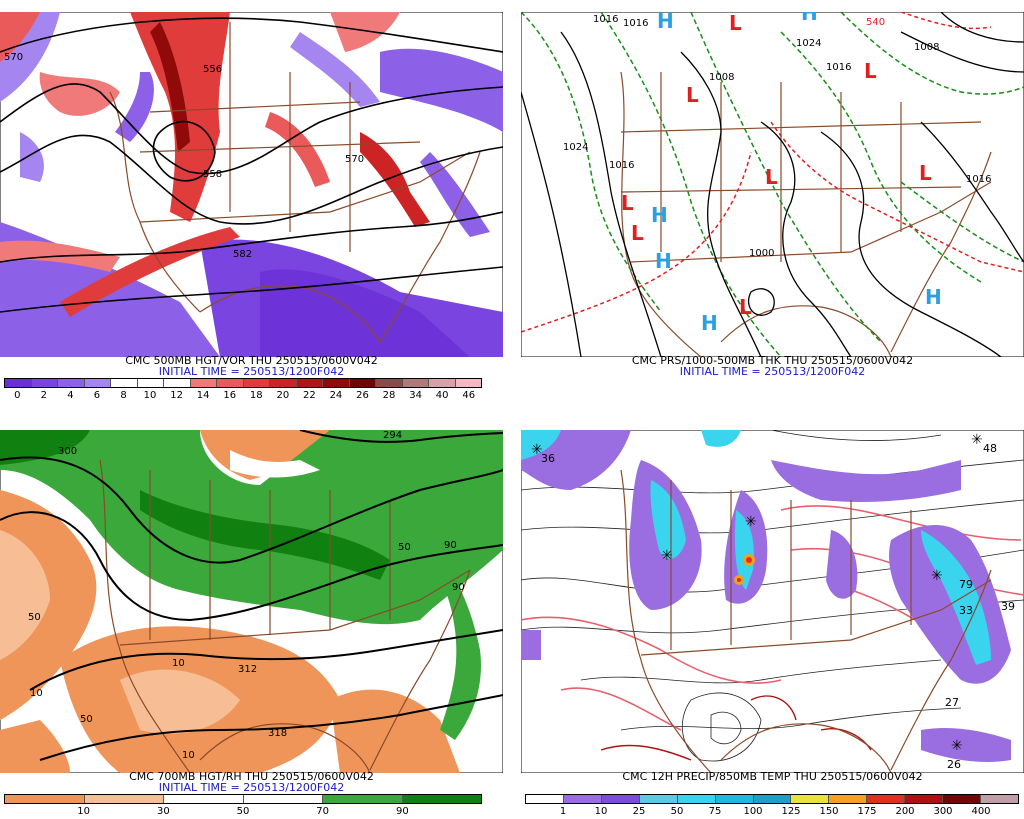 The height and width of the screenshot is (819, 1024). I want to click on pressure-label: 1008, so click(721, 77).